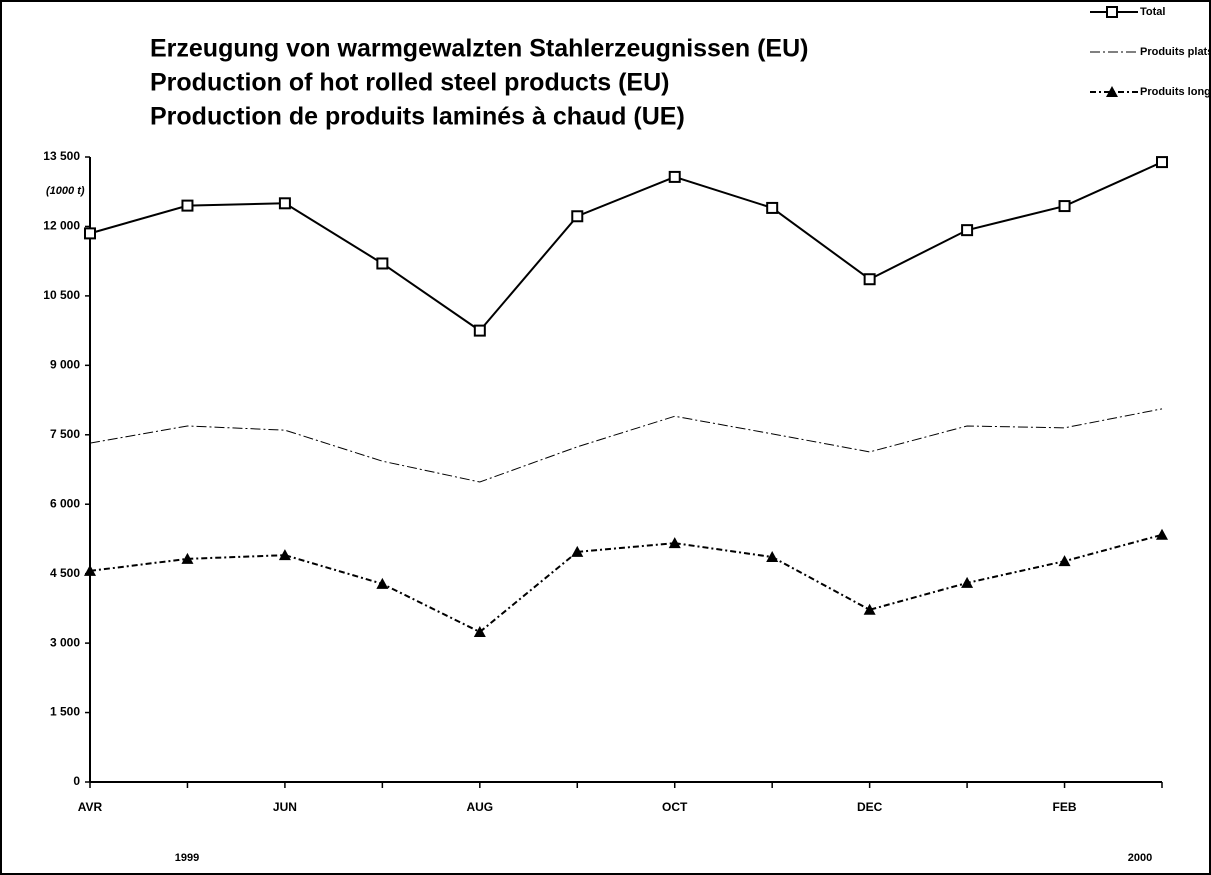 The height and width of the screenshot is (875, 1211). Describe the element at coordinates (61, 226) in the screenshot. I see `y-tick-label: 12 000` at that location.